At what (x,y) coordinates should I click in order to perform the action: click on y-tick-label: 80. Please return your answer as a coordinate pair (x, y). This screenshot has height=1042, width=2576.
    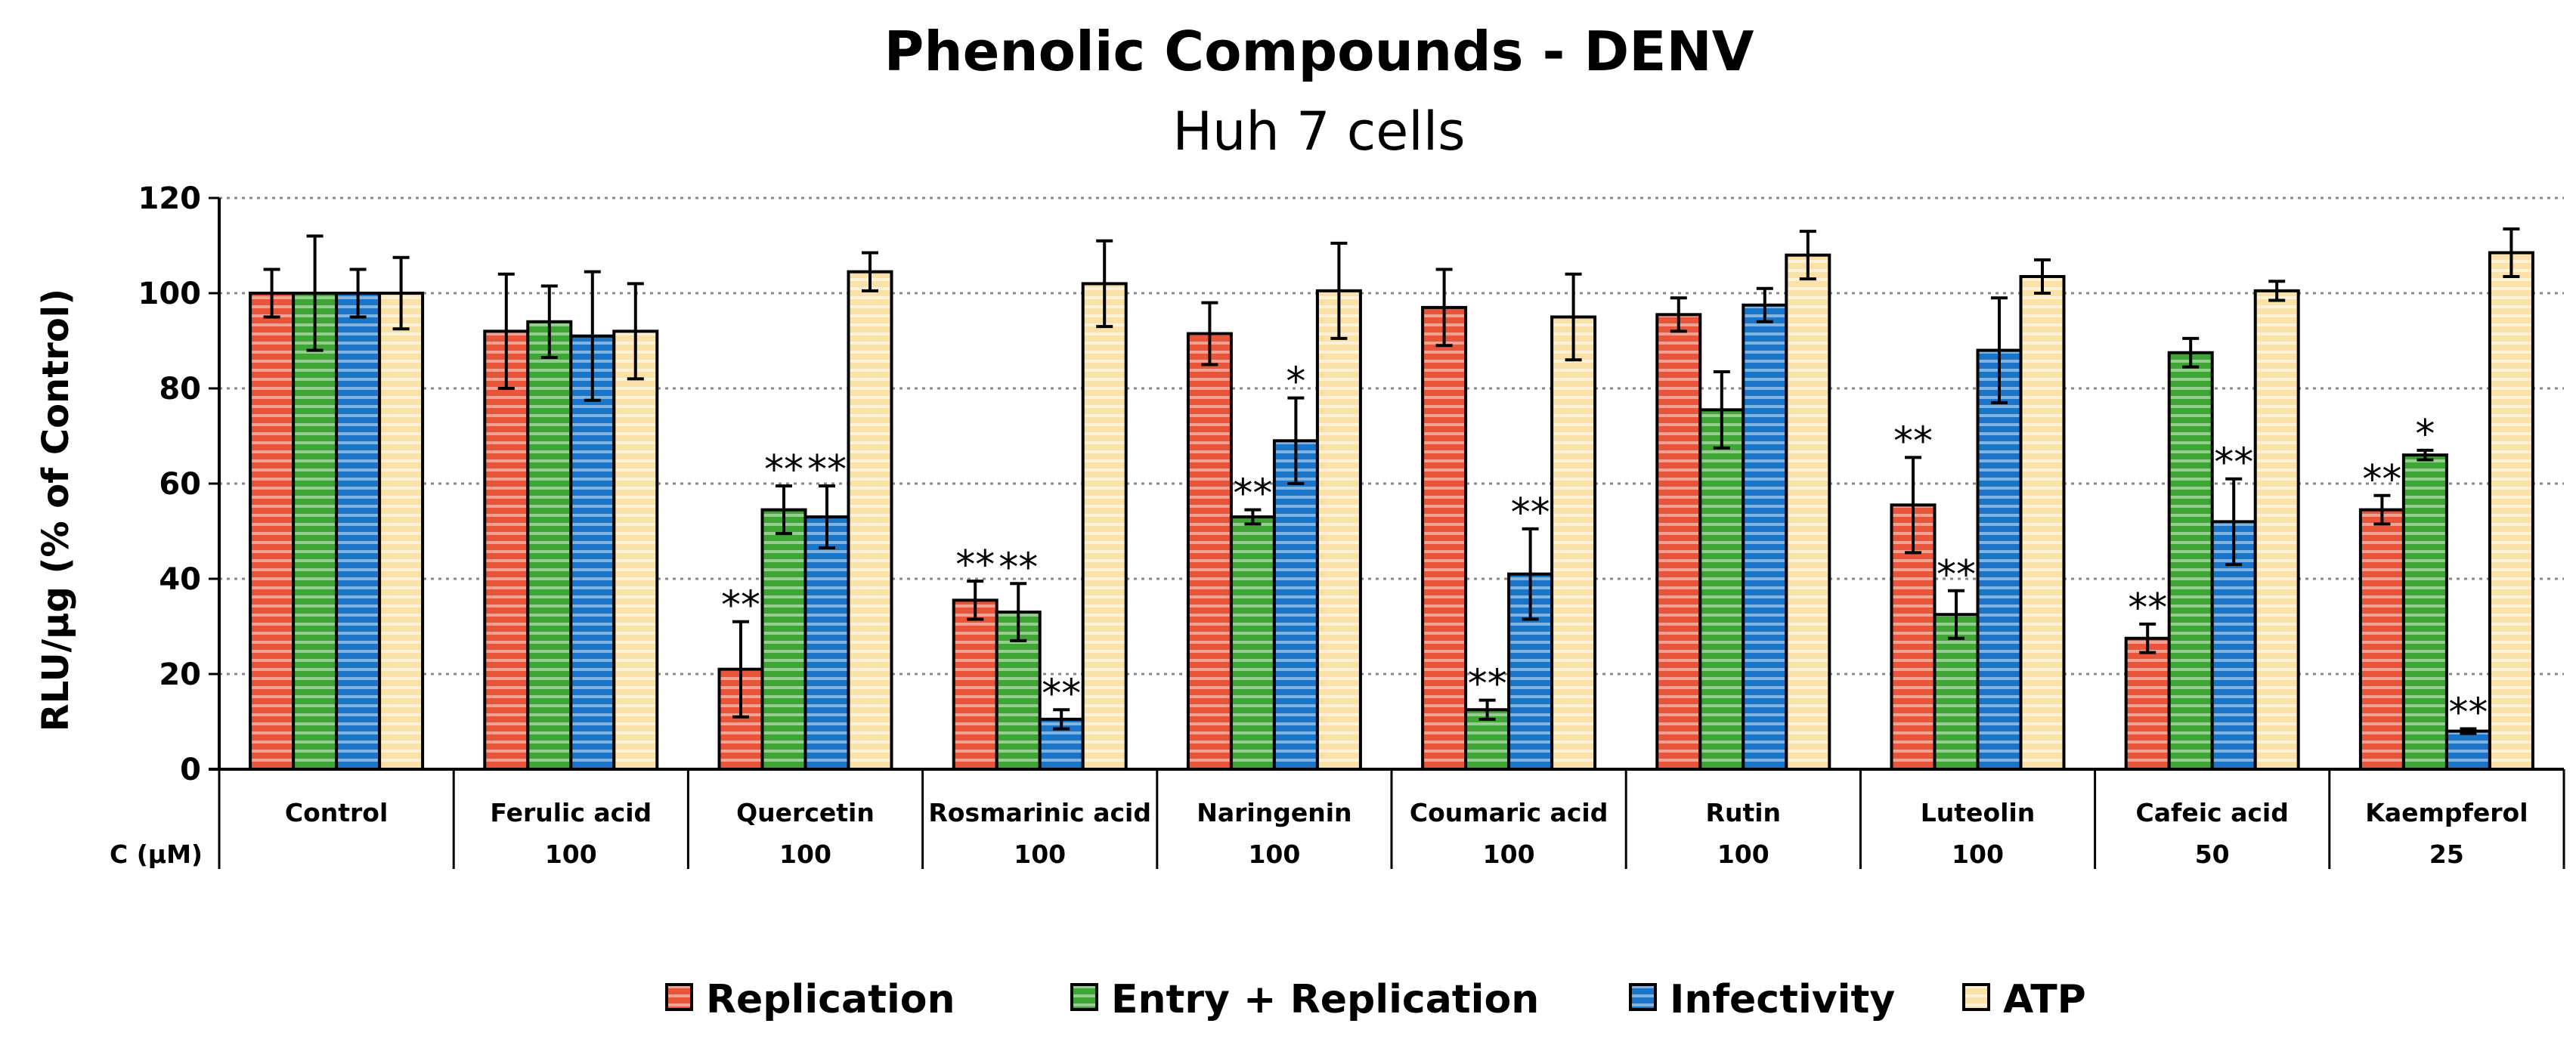
    Looking at the image, I should click on (180, 389).